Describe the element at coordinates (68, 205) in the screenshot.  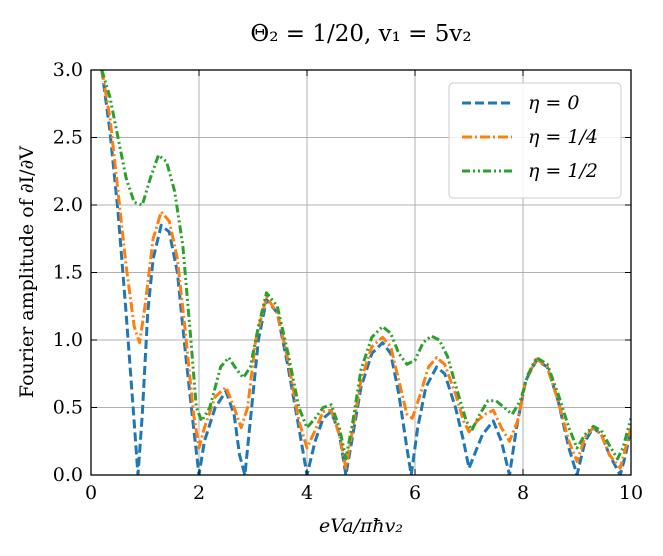
I see `y-tick-label: 2.0` at that location.